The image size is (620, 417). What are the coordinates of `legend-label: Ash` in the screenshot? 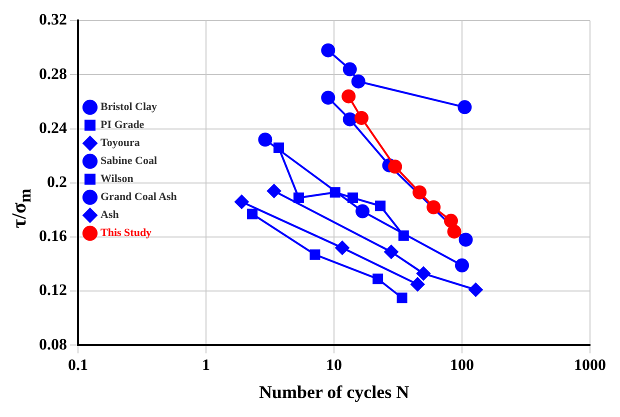 It's located at (109, 215).